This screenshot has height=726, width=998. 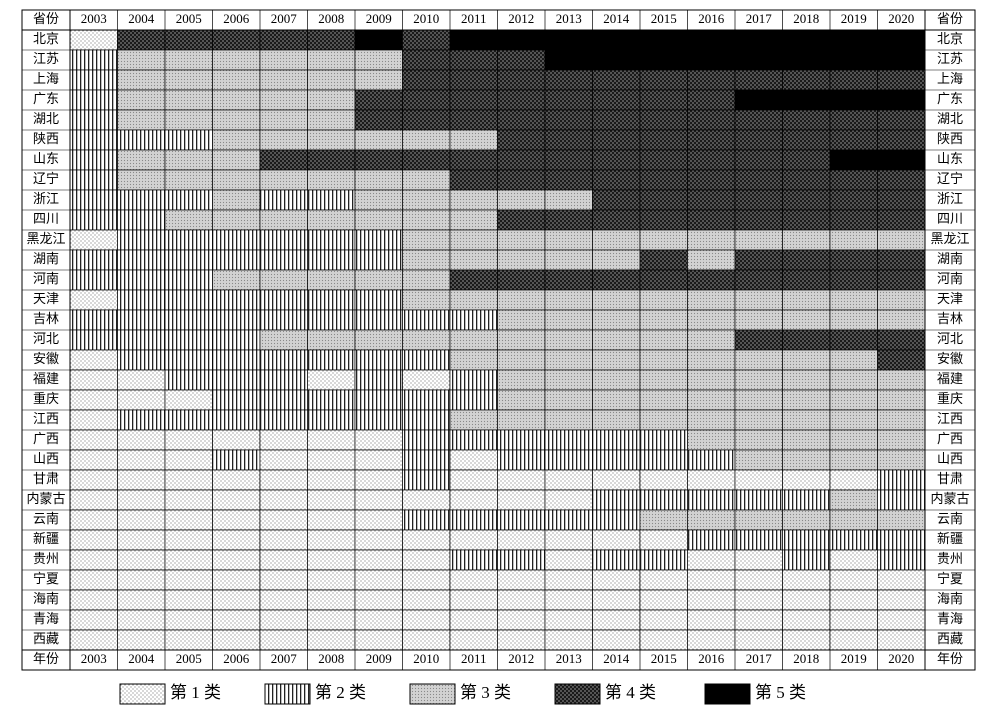 What do you see at coordinates (432, 694) in the screenshot?
I see `legend-swatch` at bounding box center [432, 694].